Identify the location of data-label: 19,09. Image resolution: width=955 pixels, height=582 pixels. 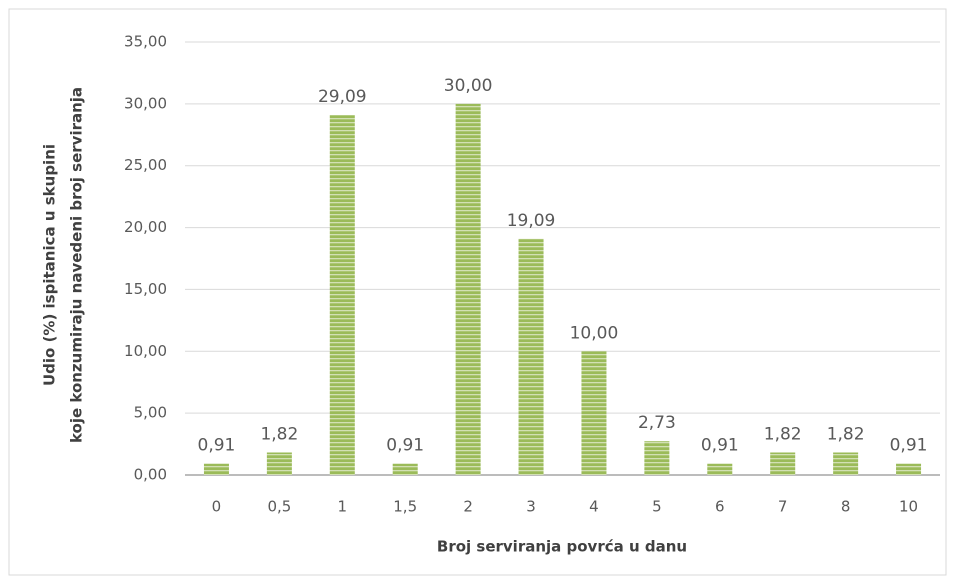
(531, 221).